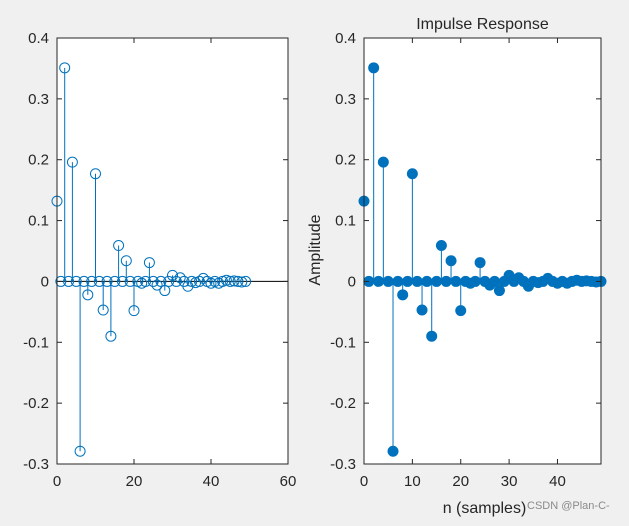 This screenshot has height=526, width=629. I want to click on left-ytick-label-0: 0.4, so click(38, 38).